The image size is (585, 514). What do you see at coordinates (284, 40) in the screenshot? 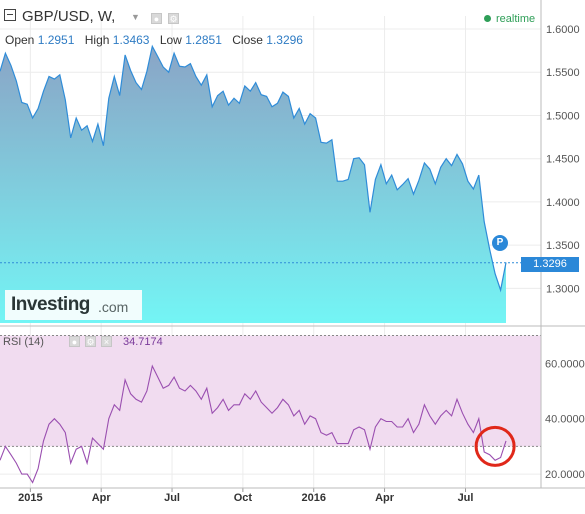
I see `close-value: 1.3296` at bounding box center [284, 40].